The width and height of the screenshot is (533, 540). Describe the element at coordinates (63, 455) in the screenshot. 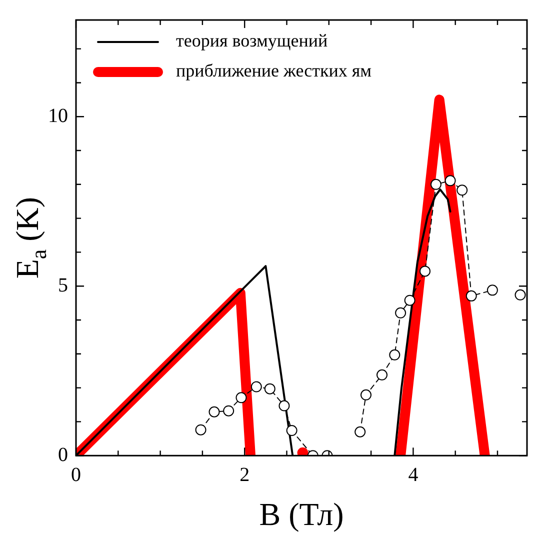

I see `y-tick-label: 0` at that location.